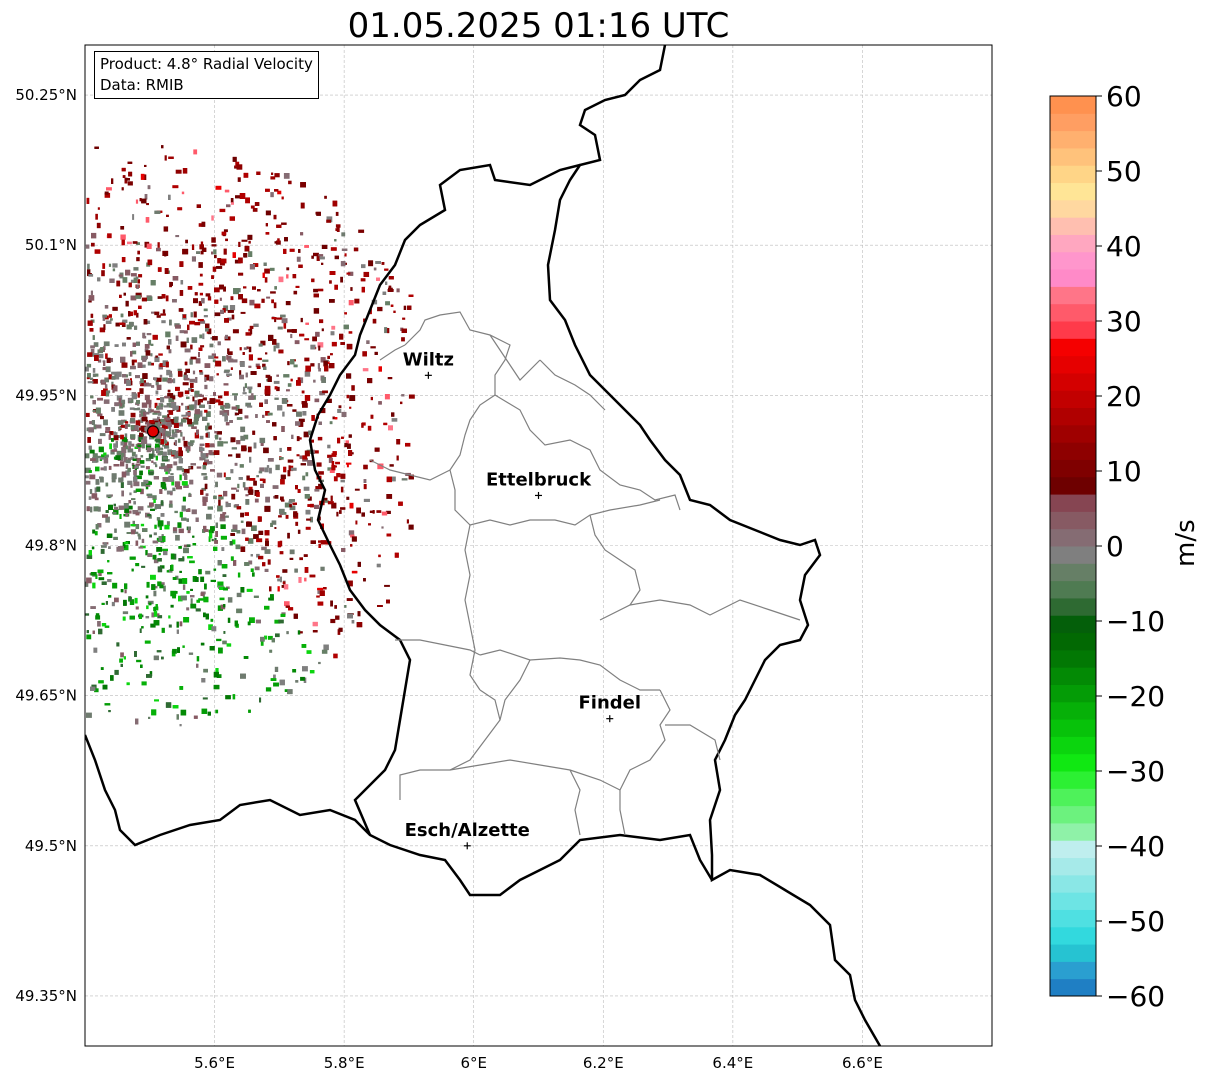 This screenshot has height=1081, width=1207. What do you see at coordinates (153, 431) in the screenshot?
I see `radar-site-dot` at bounding box center [153, 431].